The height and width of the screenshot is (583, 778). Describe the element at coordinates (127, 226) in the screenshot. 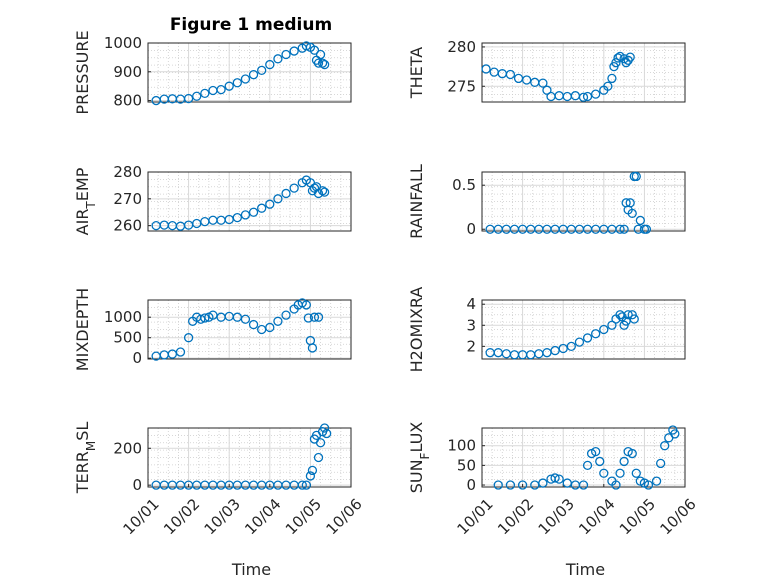

I see `y-tick-label: 260` at that location.